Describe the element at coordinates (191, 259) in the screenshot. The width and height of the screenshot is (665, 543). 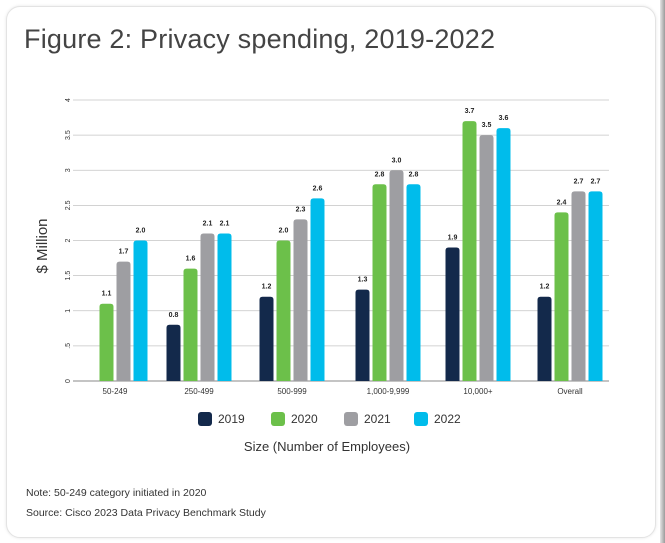
I see `bar-value-label: 1.6` at that location.